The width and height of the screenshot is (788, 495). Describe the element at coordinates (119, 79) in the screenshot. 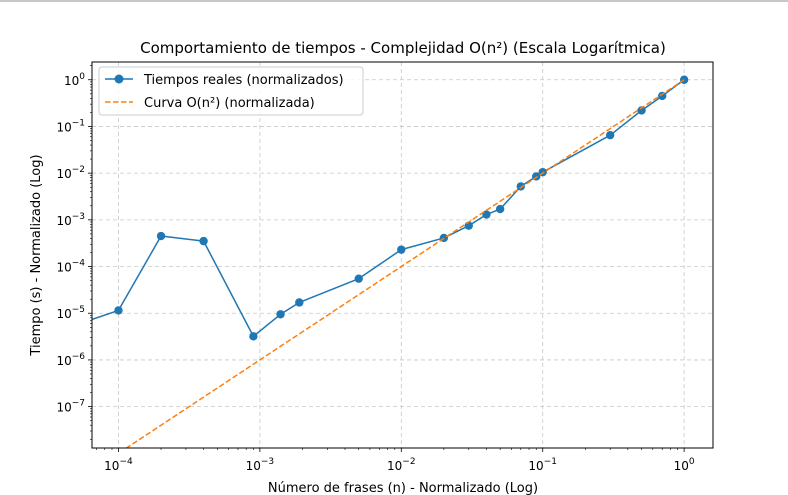

I see `legend-marker-real` at that location.